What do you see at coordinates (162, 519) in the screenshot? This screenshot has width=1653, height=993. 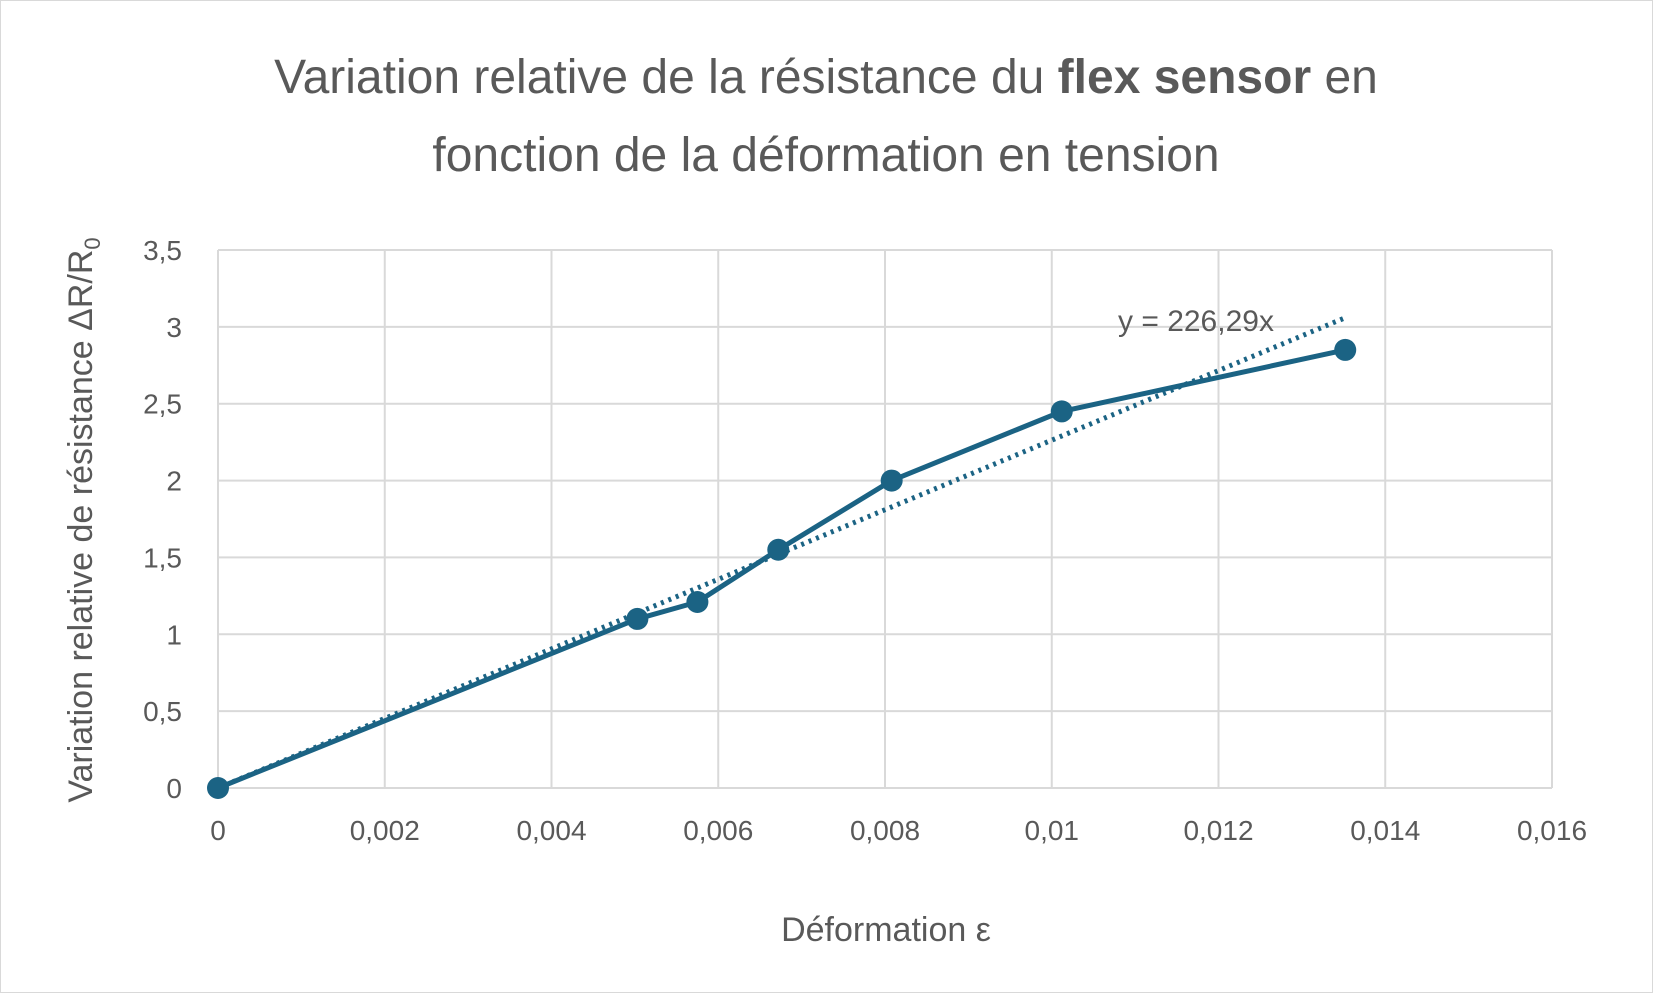 I see `y-tick-labels: 0 0,5 1 1,5 2 2,5 3 3,5` at bounding box center [162, 519].